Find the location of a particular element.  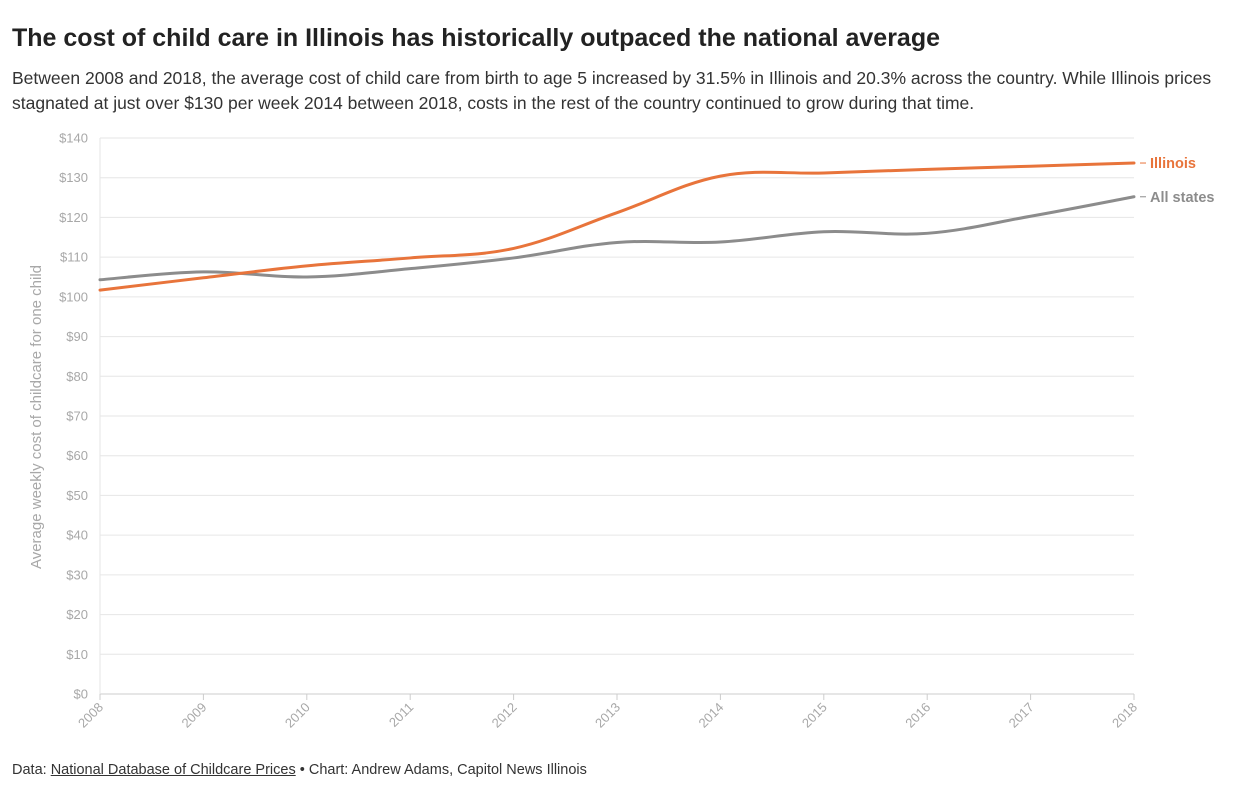

y-tick-label: $30 is located at coordinates (77, 574).